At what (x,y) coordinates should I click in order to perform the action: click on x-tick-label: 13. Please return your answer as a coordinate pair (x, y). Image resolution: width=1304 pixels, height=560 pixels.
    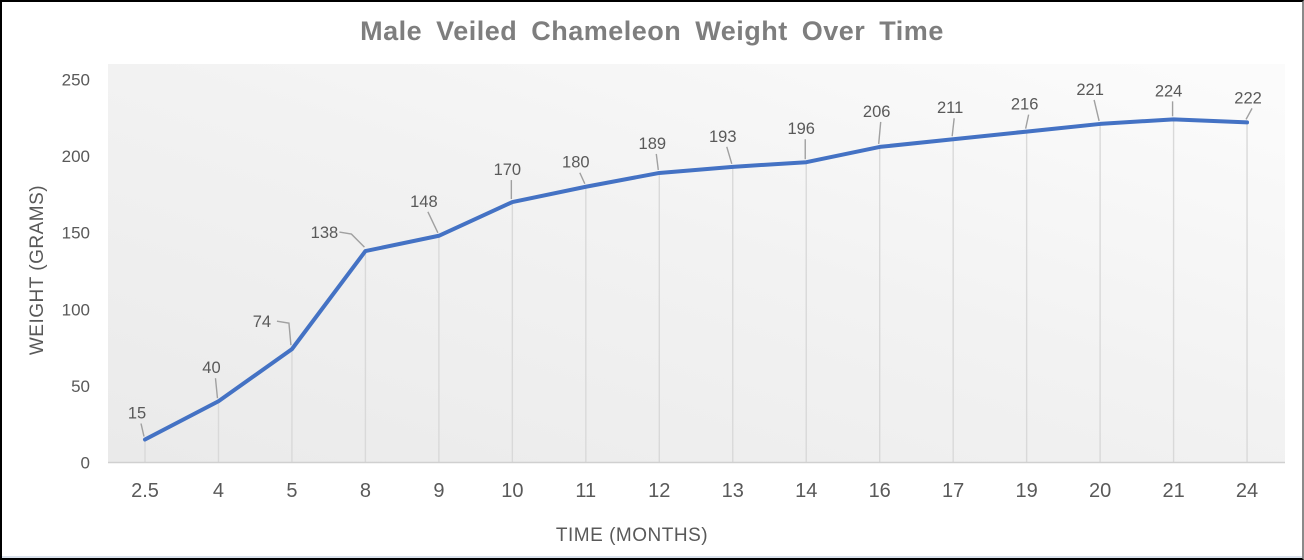
    Looking at the image, I should click on (733, 491).